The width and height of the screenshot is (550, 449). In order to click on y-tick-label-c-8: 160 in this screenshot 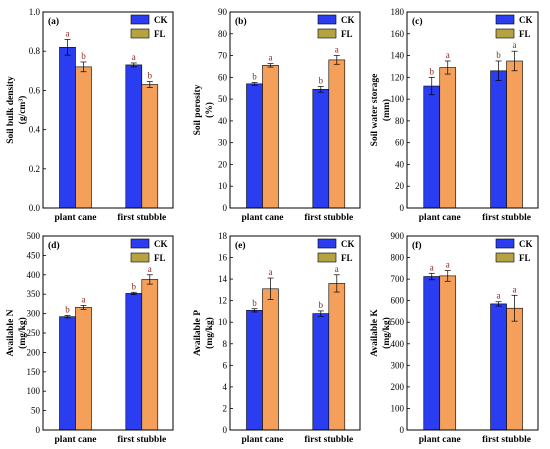, I will do `click(398, 34)`.